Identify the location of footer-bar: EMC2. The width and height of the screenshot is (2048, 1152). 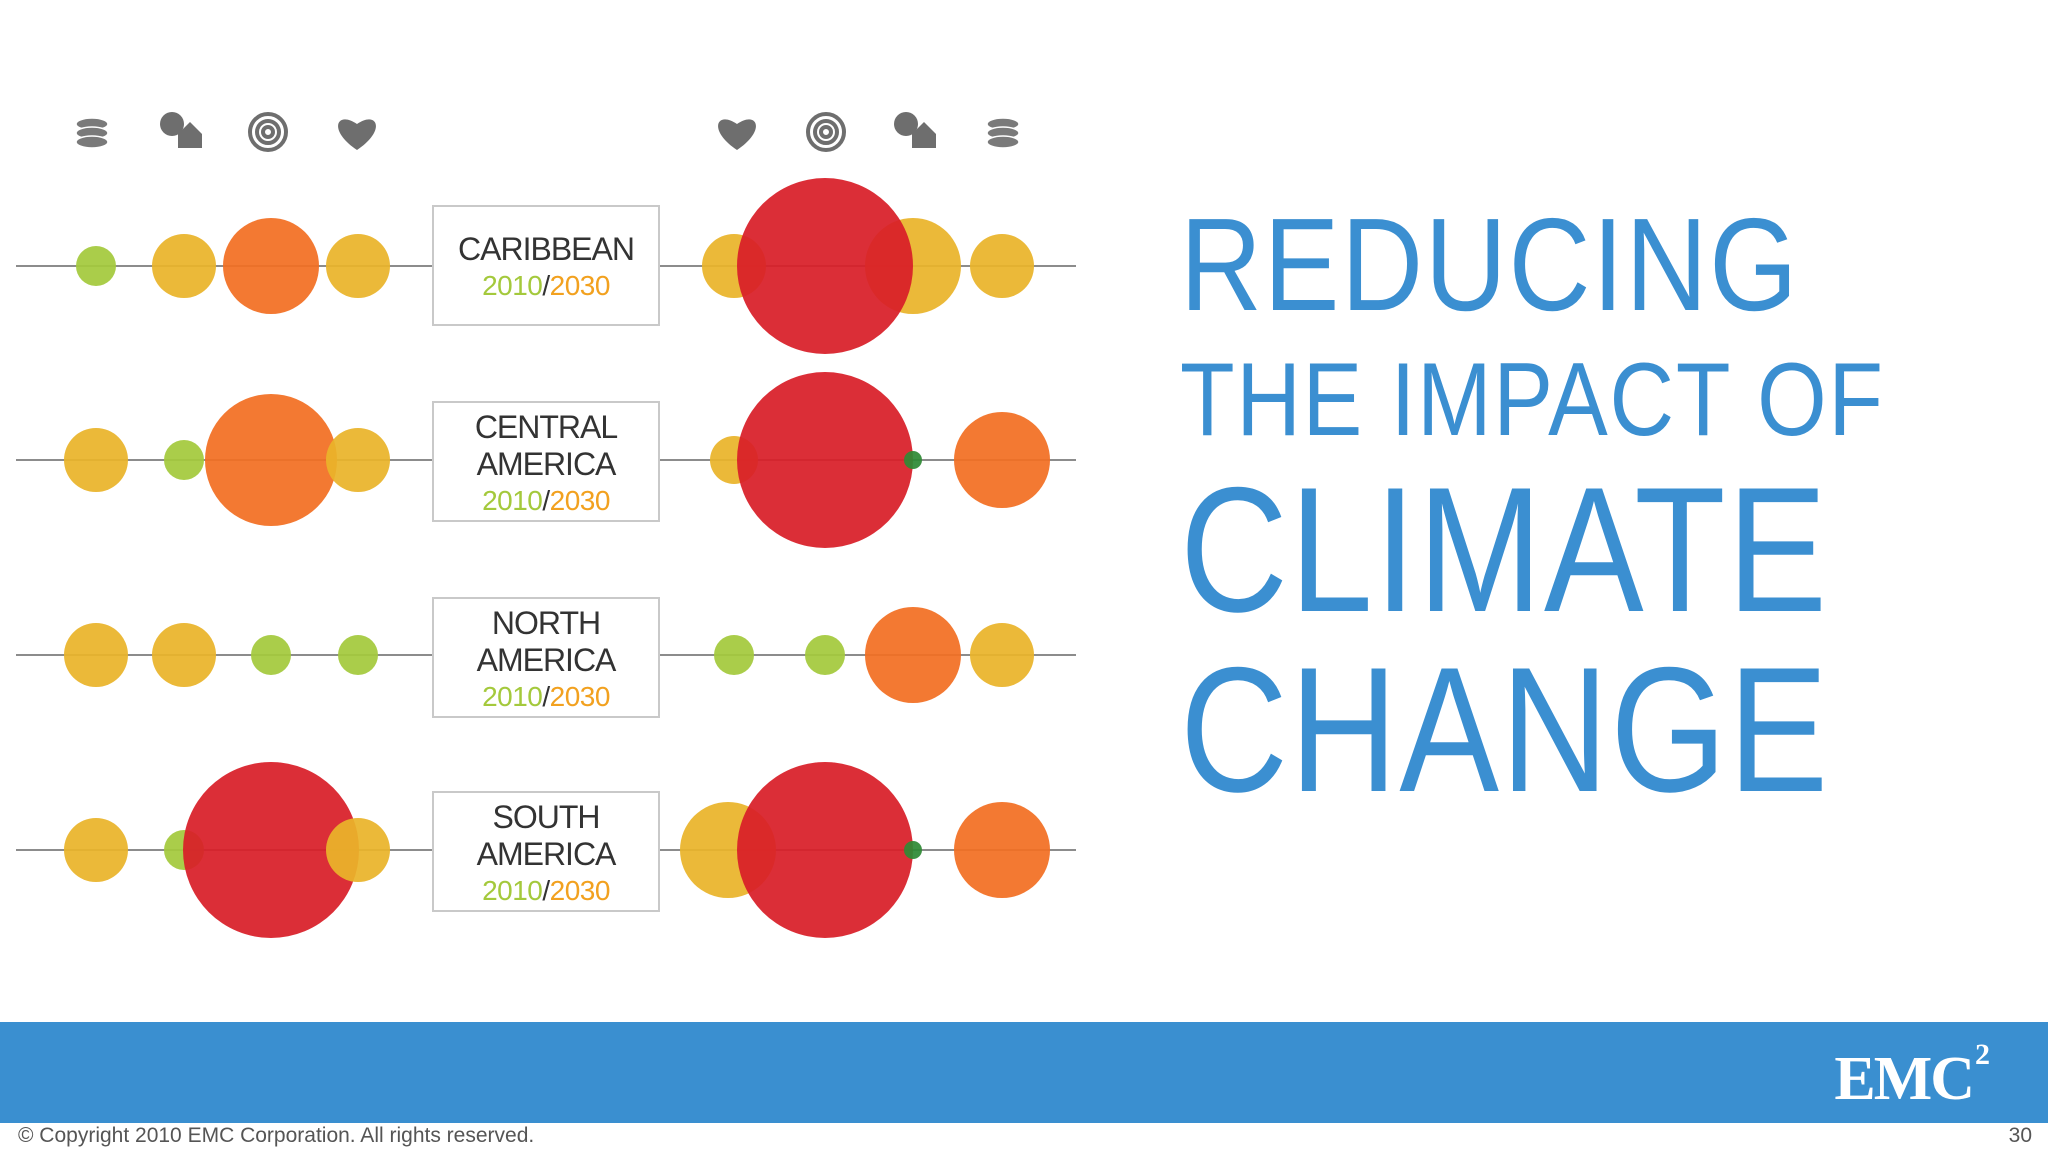
(1024, 1072).